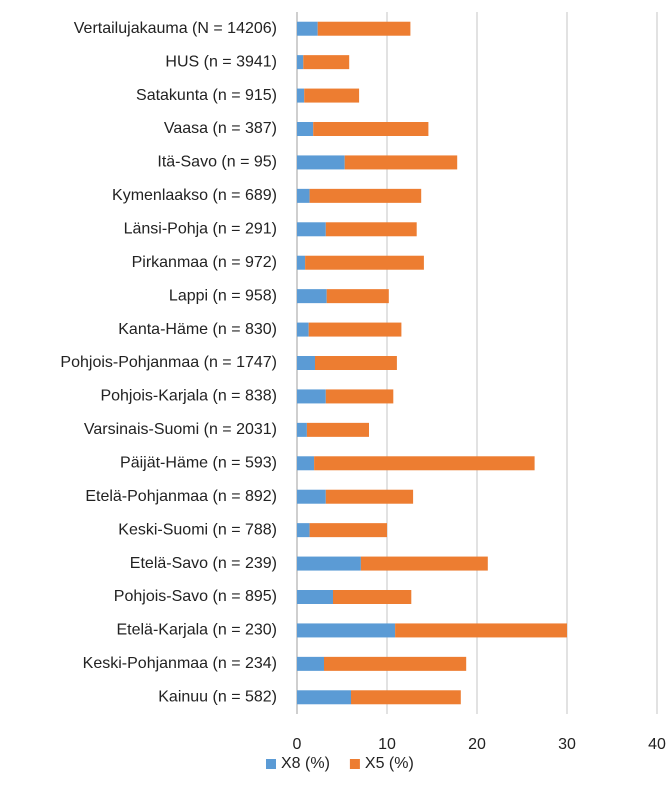  I want to click on y-tick-label: Pirkanmaa (n = 972), so click(204, 262).